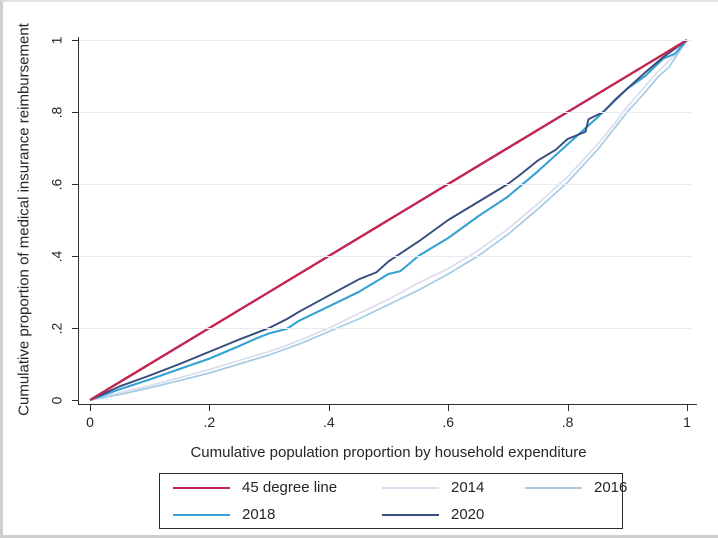 The image size is (718, 538). Describe the element at coordinates (393, 501) in the screenshot. I see `legend-box: 45 degree line 2014 2016 2018 2020` at that location.